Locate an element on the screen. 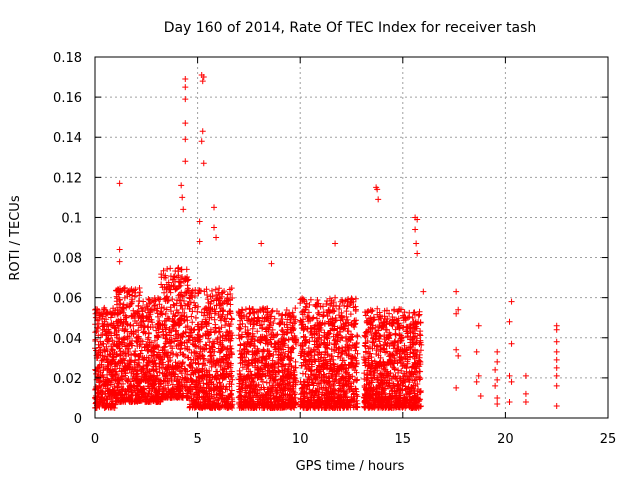 The height and width of the screenshot is (480, 640). x-tick-label: 0 is located at coordinates (95, 439).